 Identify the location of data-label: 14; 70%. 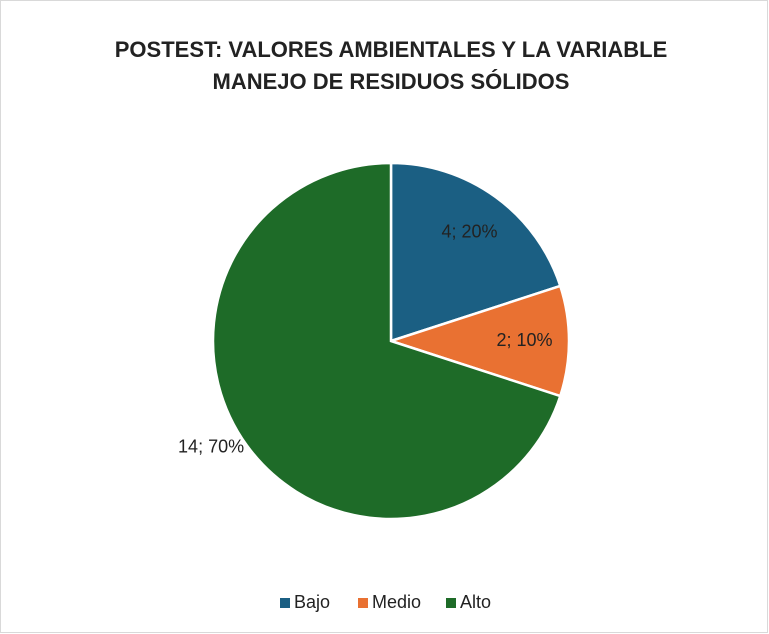
(211, 446).